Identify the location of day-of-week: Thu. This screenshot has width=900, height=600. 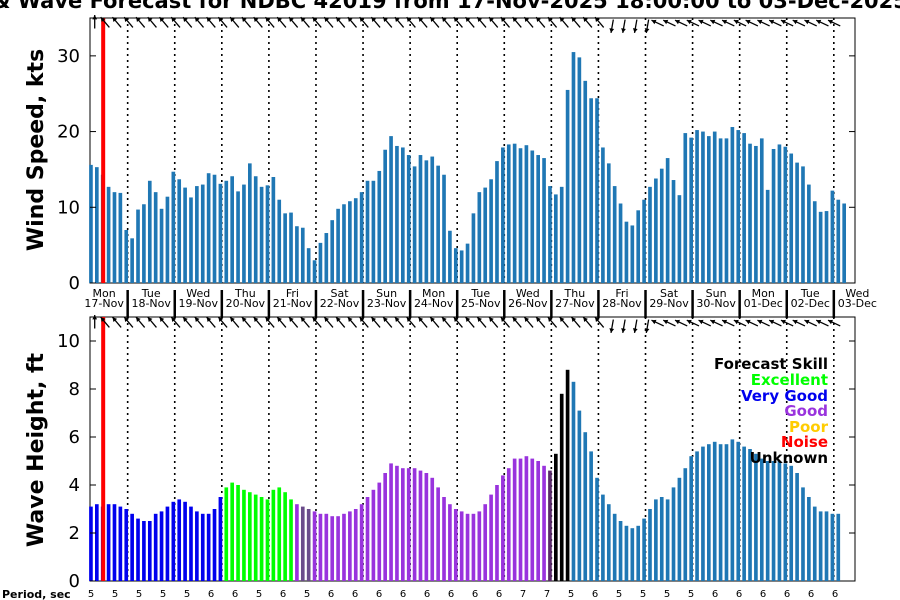
(245, 293).